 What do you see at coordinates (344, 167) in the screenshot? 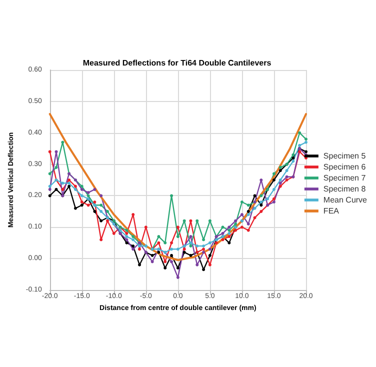
I see `legend-label: Specimen 6` at bounding box center [344, 167].